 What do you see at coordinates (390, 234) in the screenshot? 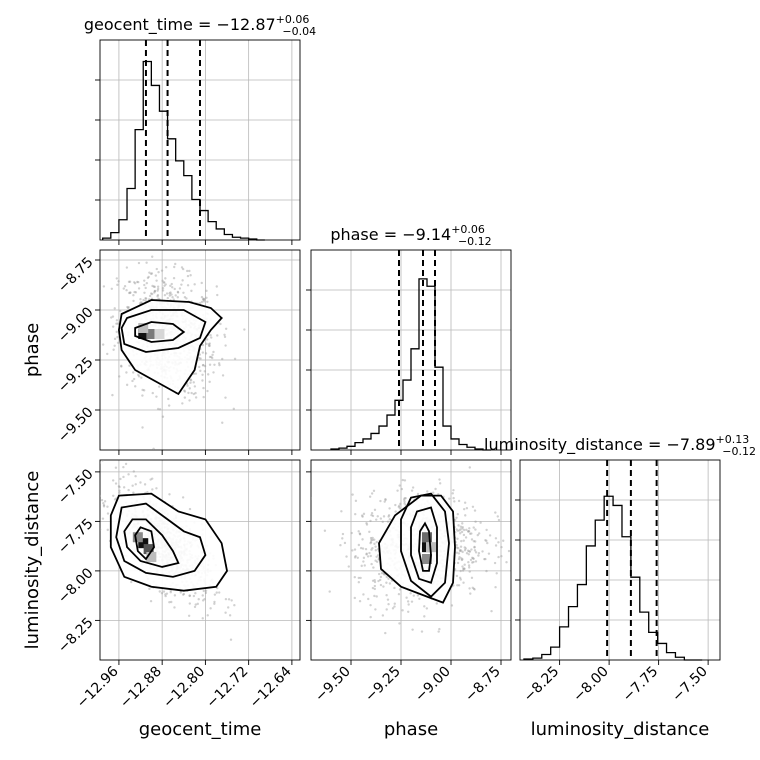
I see `title-median: phase = −9.14` at bounding box center [390, 234].